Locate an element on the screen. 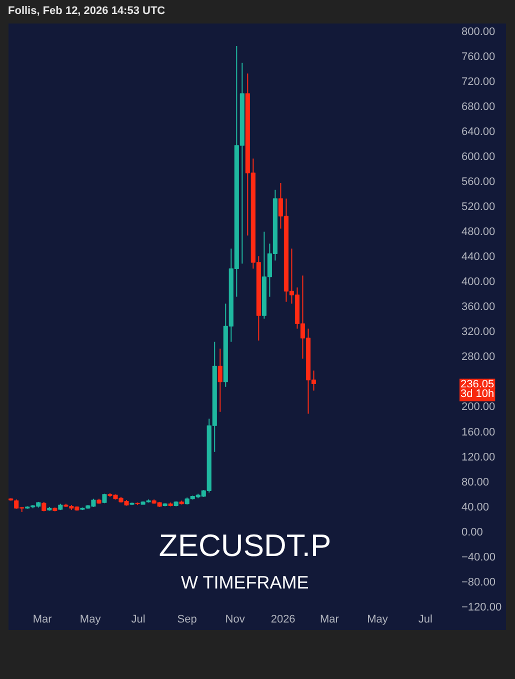 Image resolution: width=515 pixels, height=679 pixels. y-tick-label: 400.00 is located at coordinates (479, 282).